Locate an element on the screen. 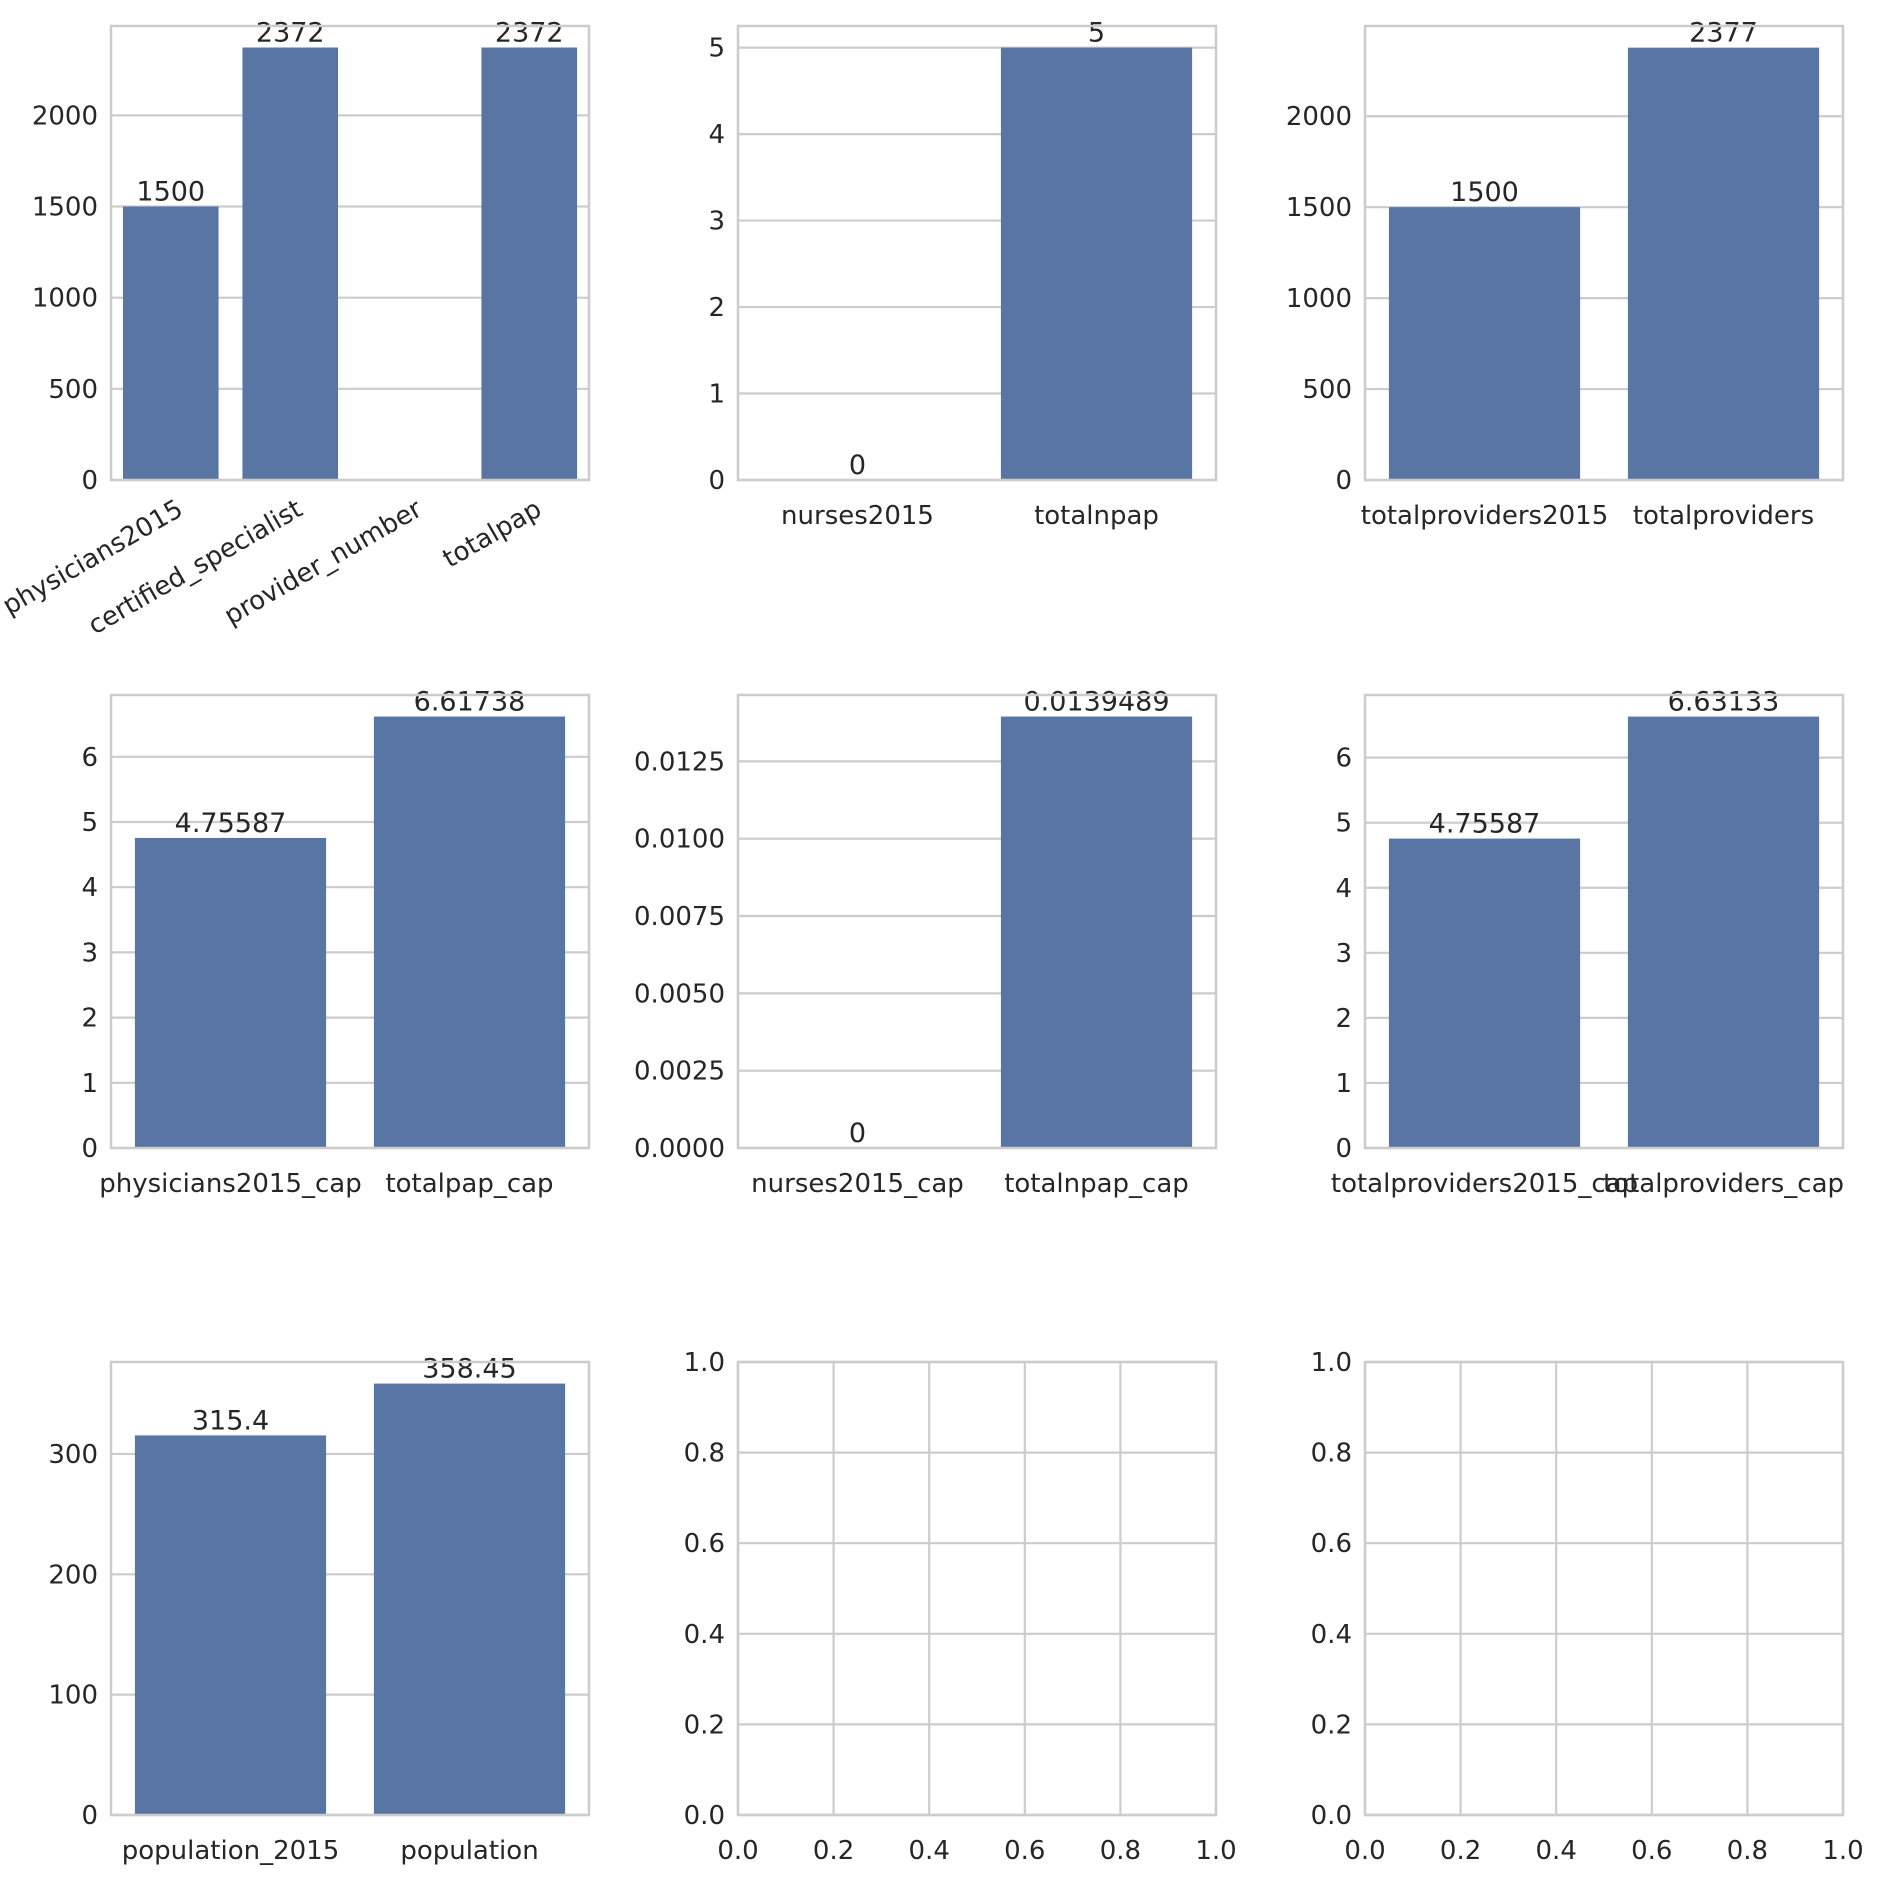 This screenshot has height=1887, width=1881. x-tick-label: physicians2015_cap is located at coordinates (230, 1184).